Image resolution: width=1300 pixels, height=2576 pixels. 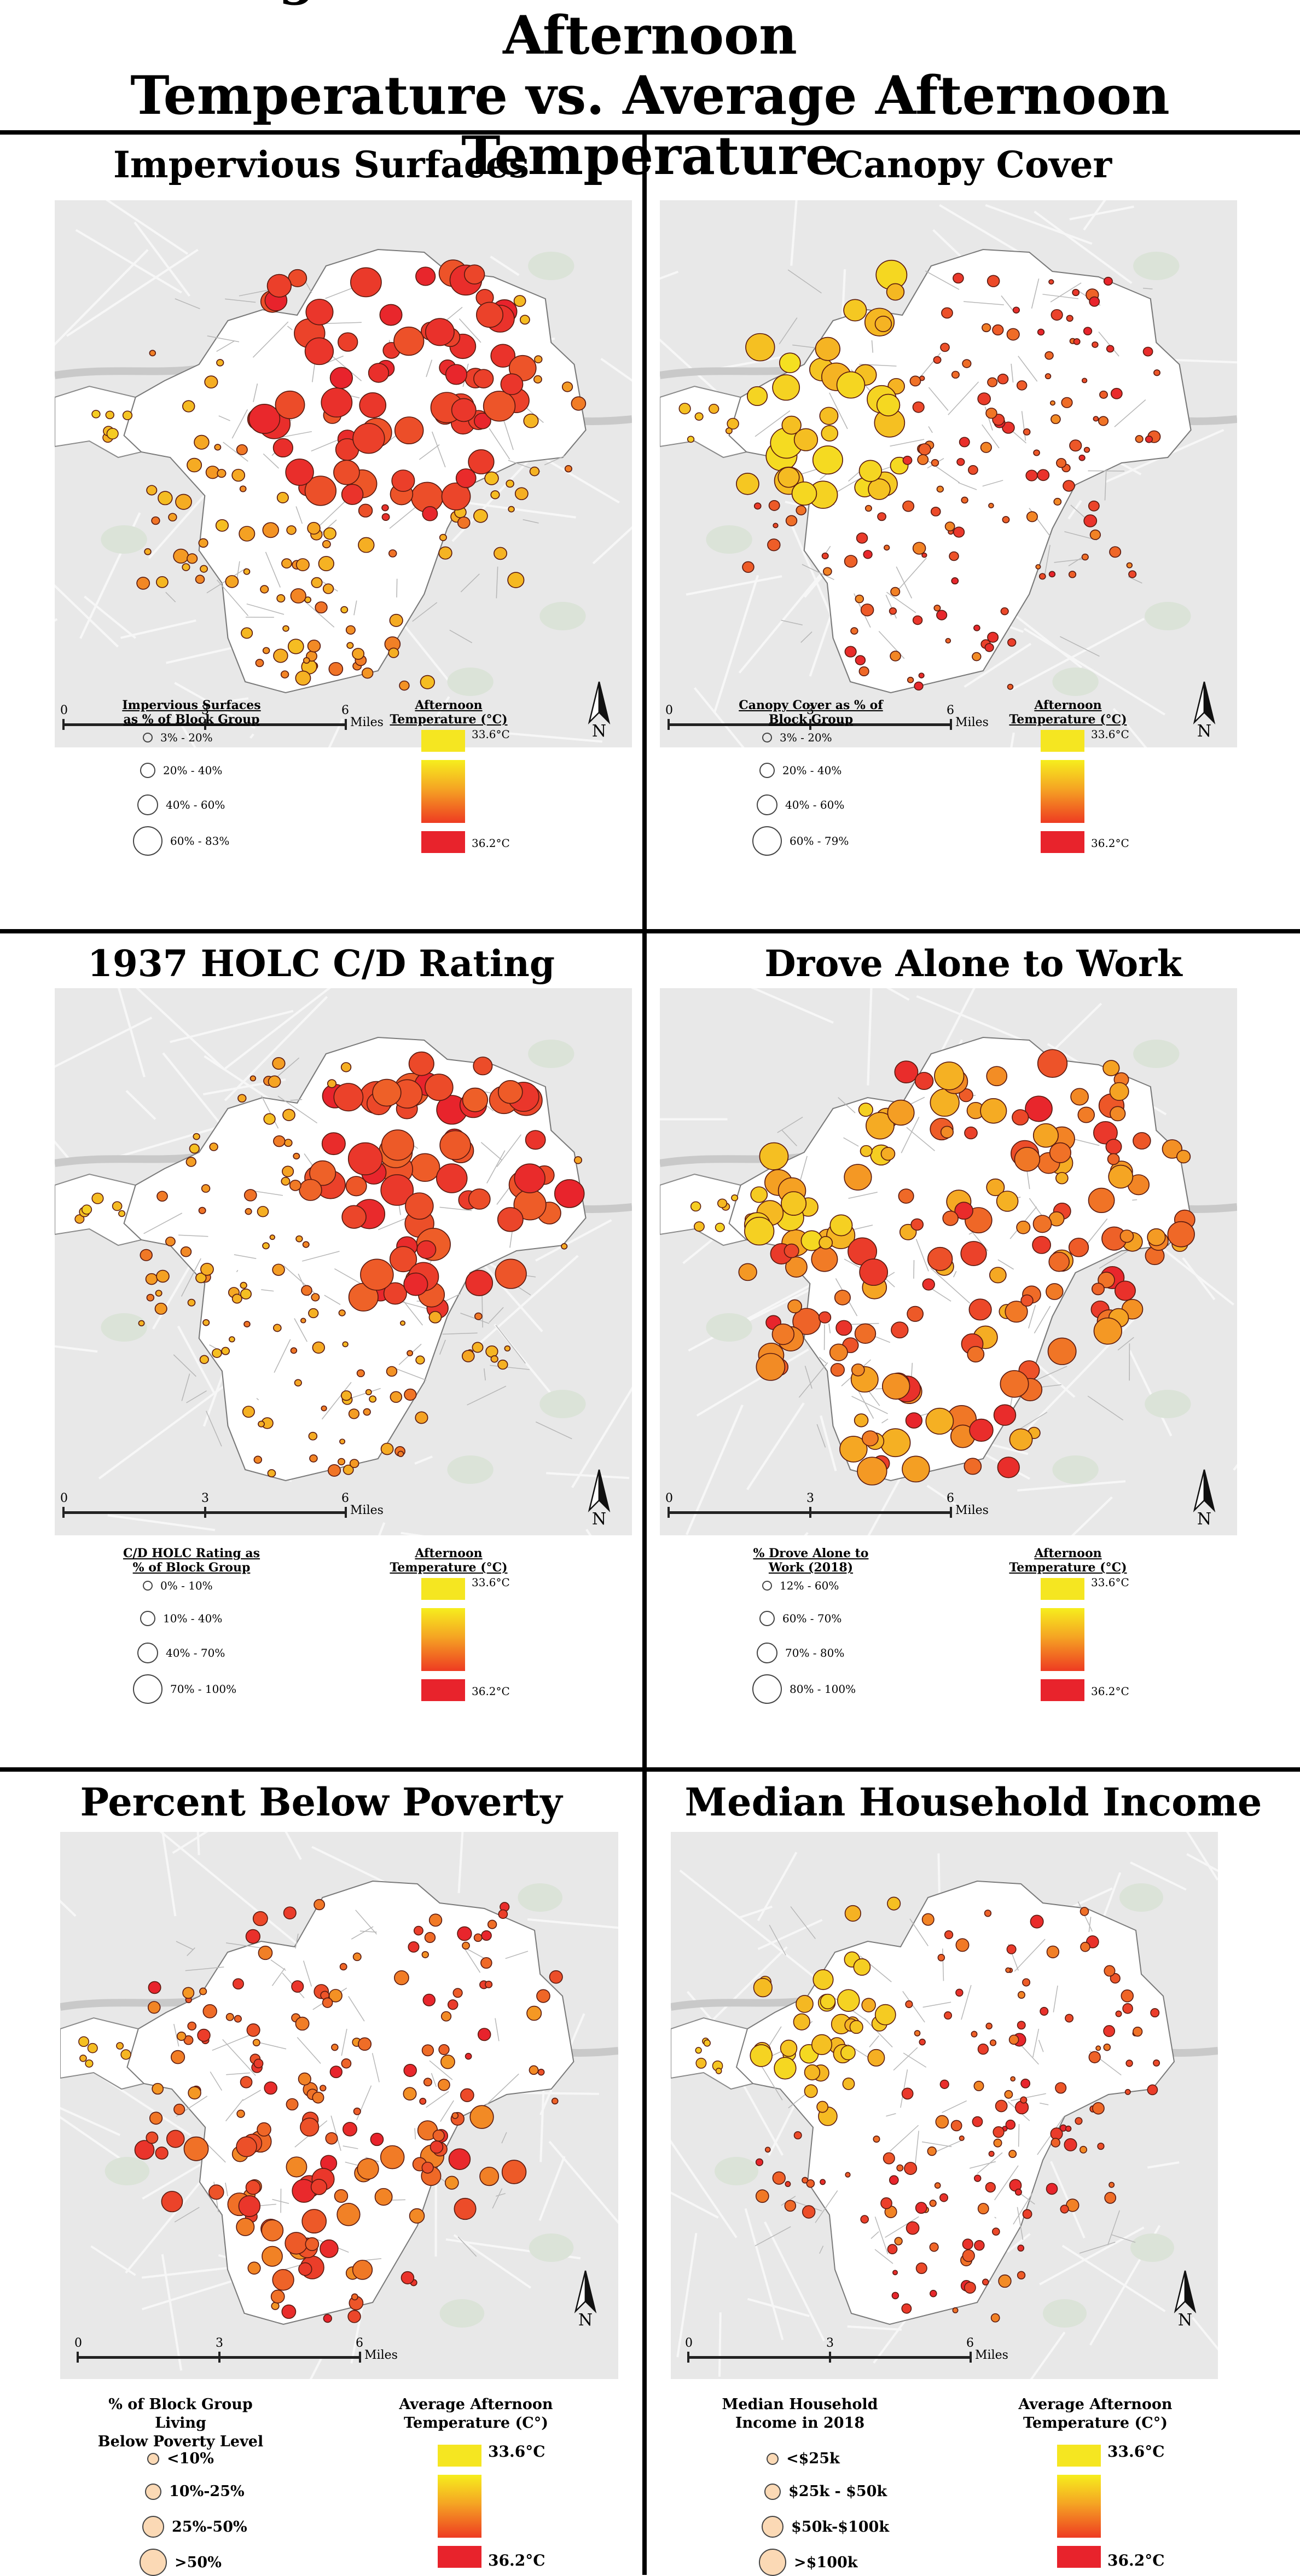 What do you see at coordinates (800, 1618) in the screenshot?
I see `size-legend-row: 60% - 70%` at bounding box center [800, 1618].